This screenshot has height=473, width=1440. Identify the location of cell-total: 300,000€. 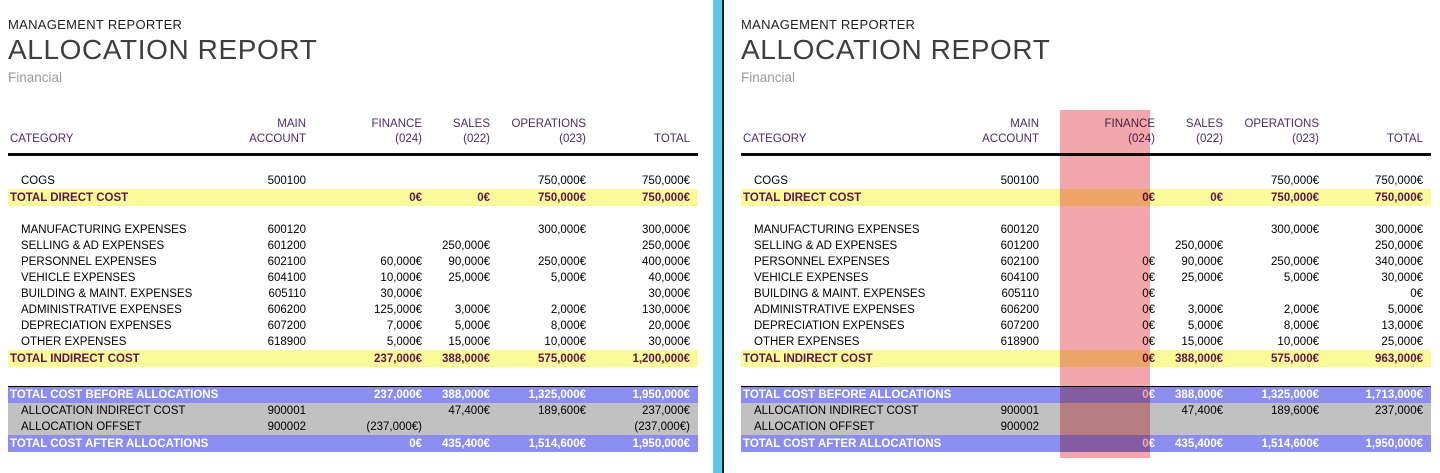
(666, 230).